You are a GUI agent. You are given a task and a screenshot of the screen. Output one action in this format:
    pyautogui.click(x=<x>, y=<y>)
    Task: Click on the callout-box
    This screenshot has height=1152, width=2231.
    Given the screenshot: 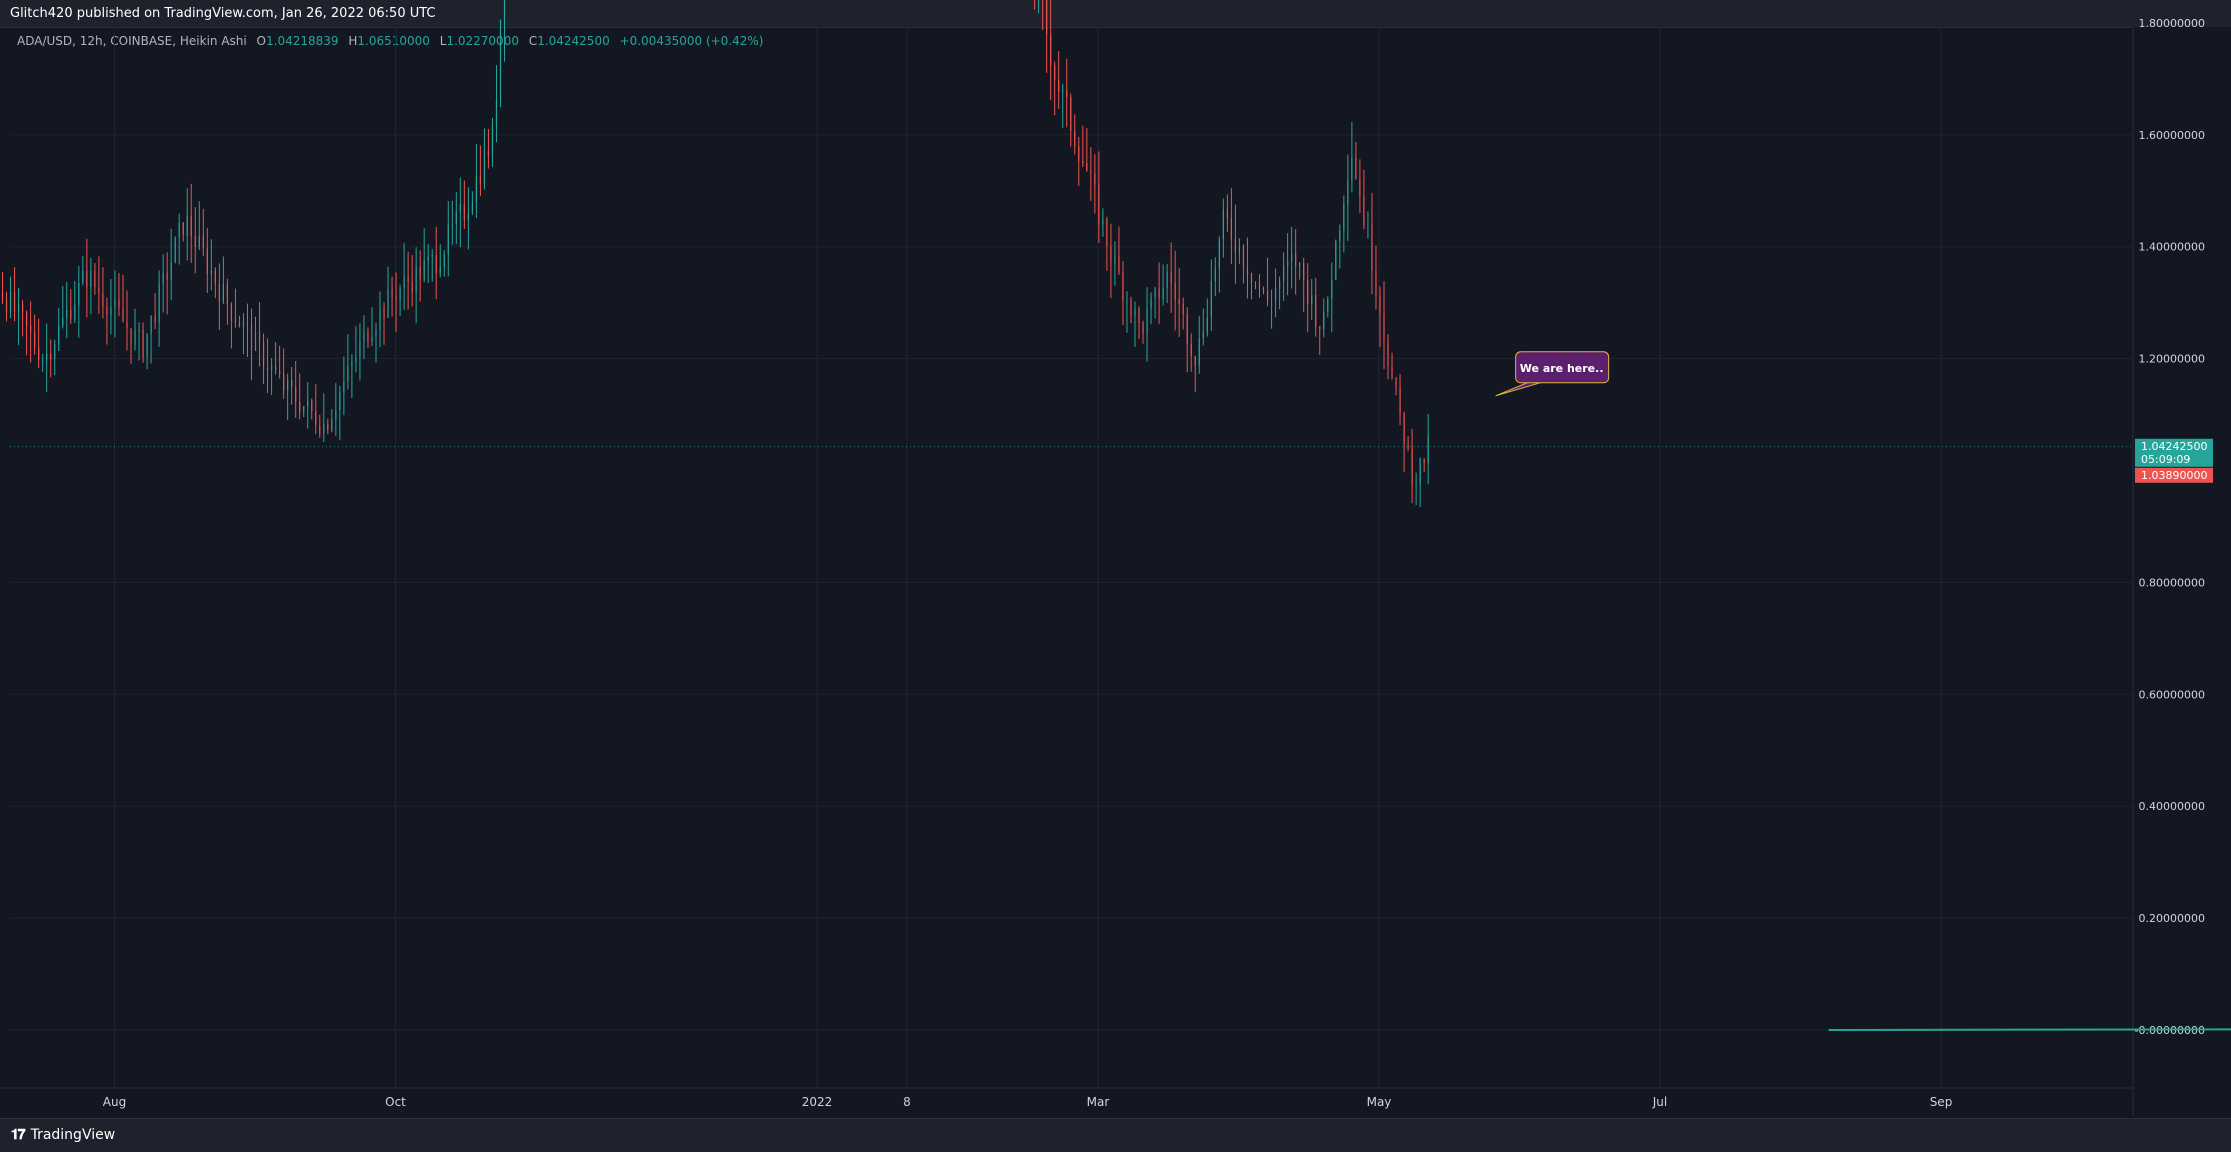 What is the action you would take?
    pyautogui.click(x=1562, y=367)
    